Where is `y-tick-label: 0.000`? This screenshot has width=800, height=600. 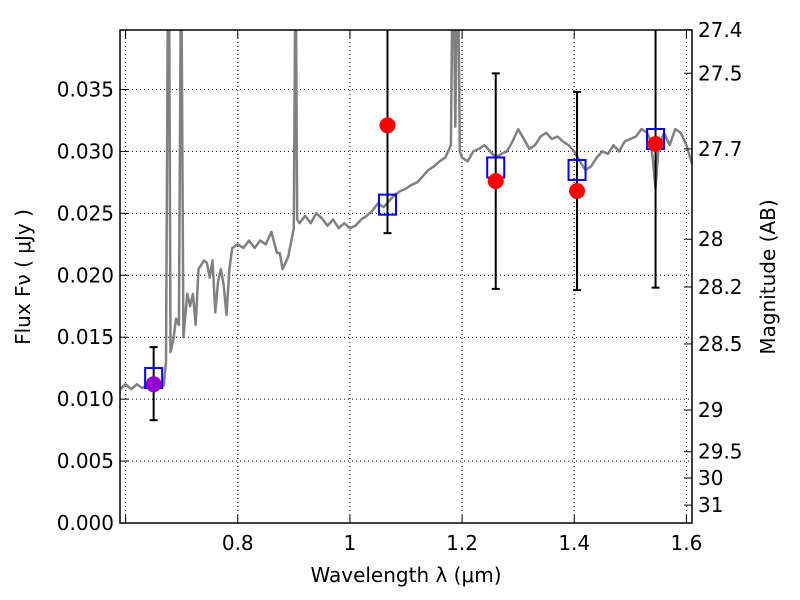 y-tick-label: 0.000 is located at coordinates (85, 523).